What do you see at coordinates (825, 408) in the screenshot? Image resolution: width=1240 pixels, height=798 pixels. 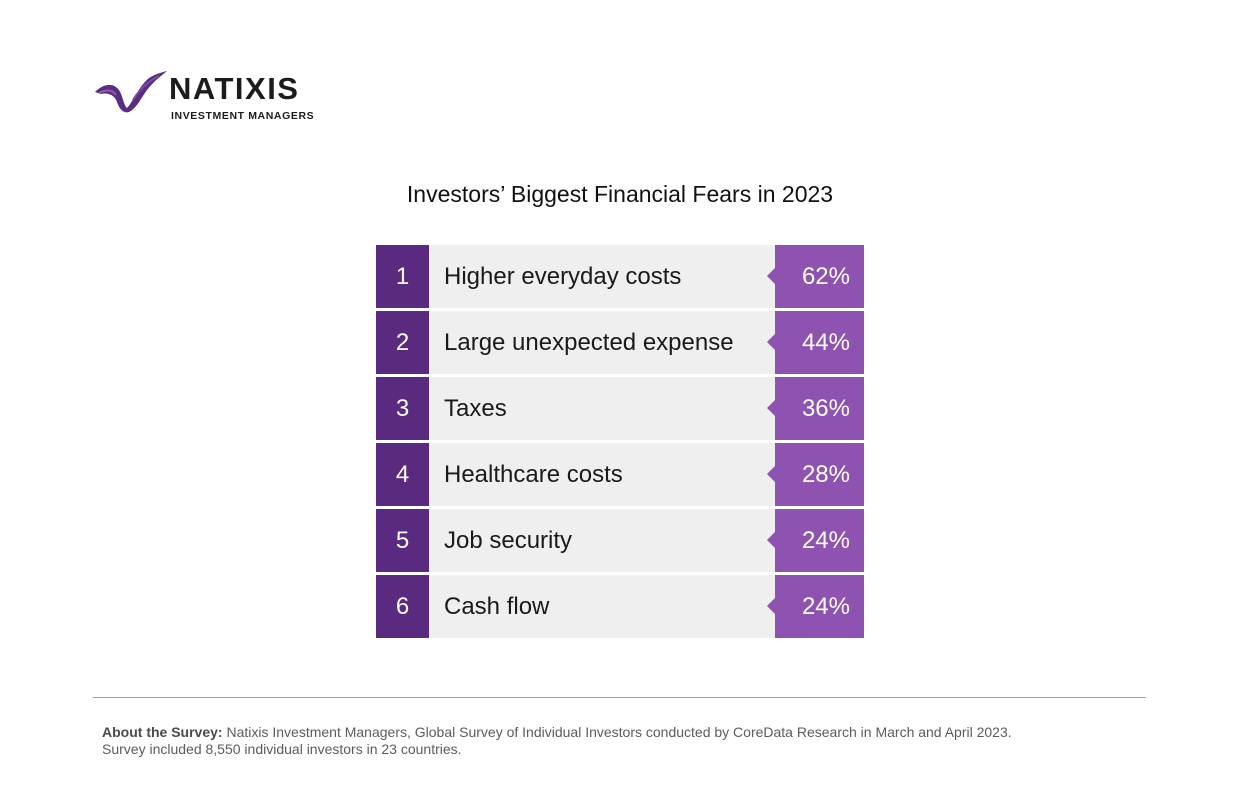 I see `percentage-text: 36%` at bounding box center [825, 408].